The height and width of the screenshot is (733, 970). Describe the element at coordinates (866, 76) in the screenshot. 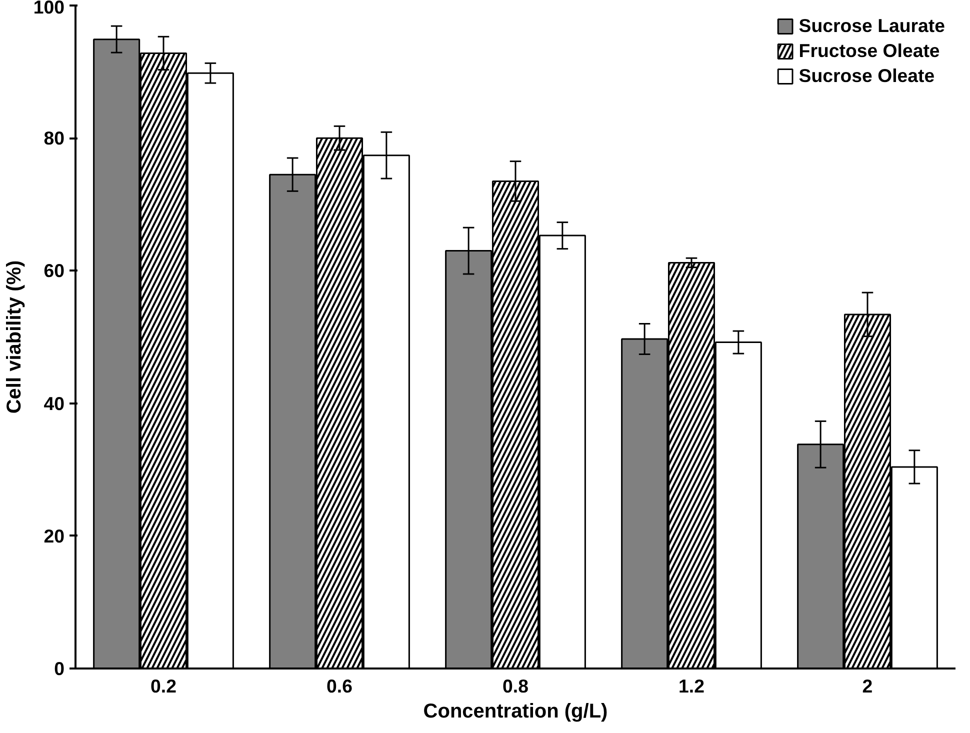

I see `legend-label: Sucrose Oleate` at that location.